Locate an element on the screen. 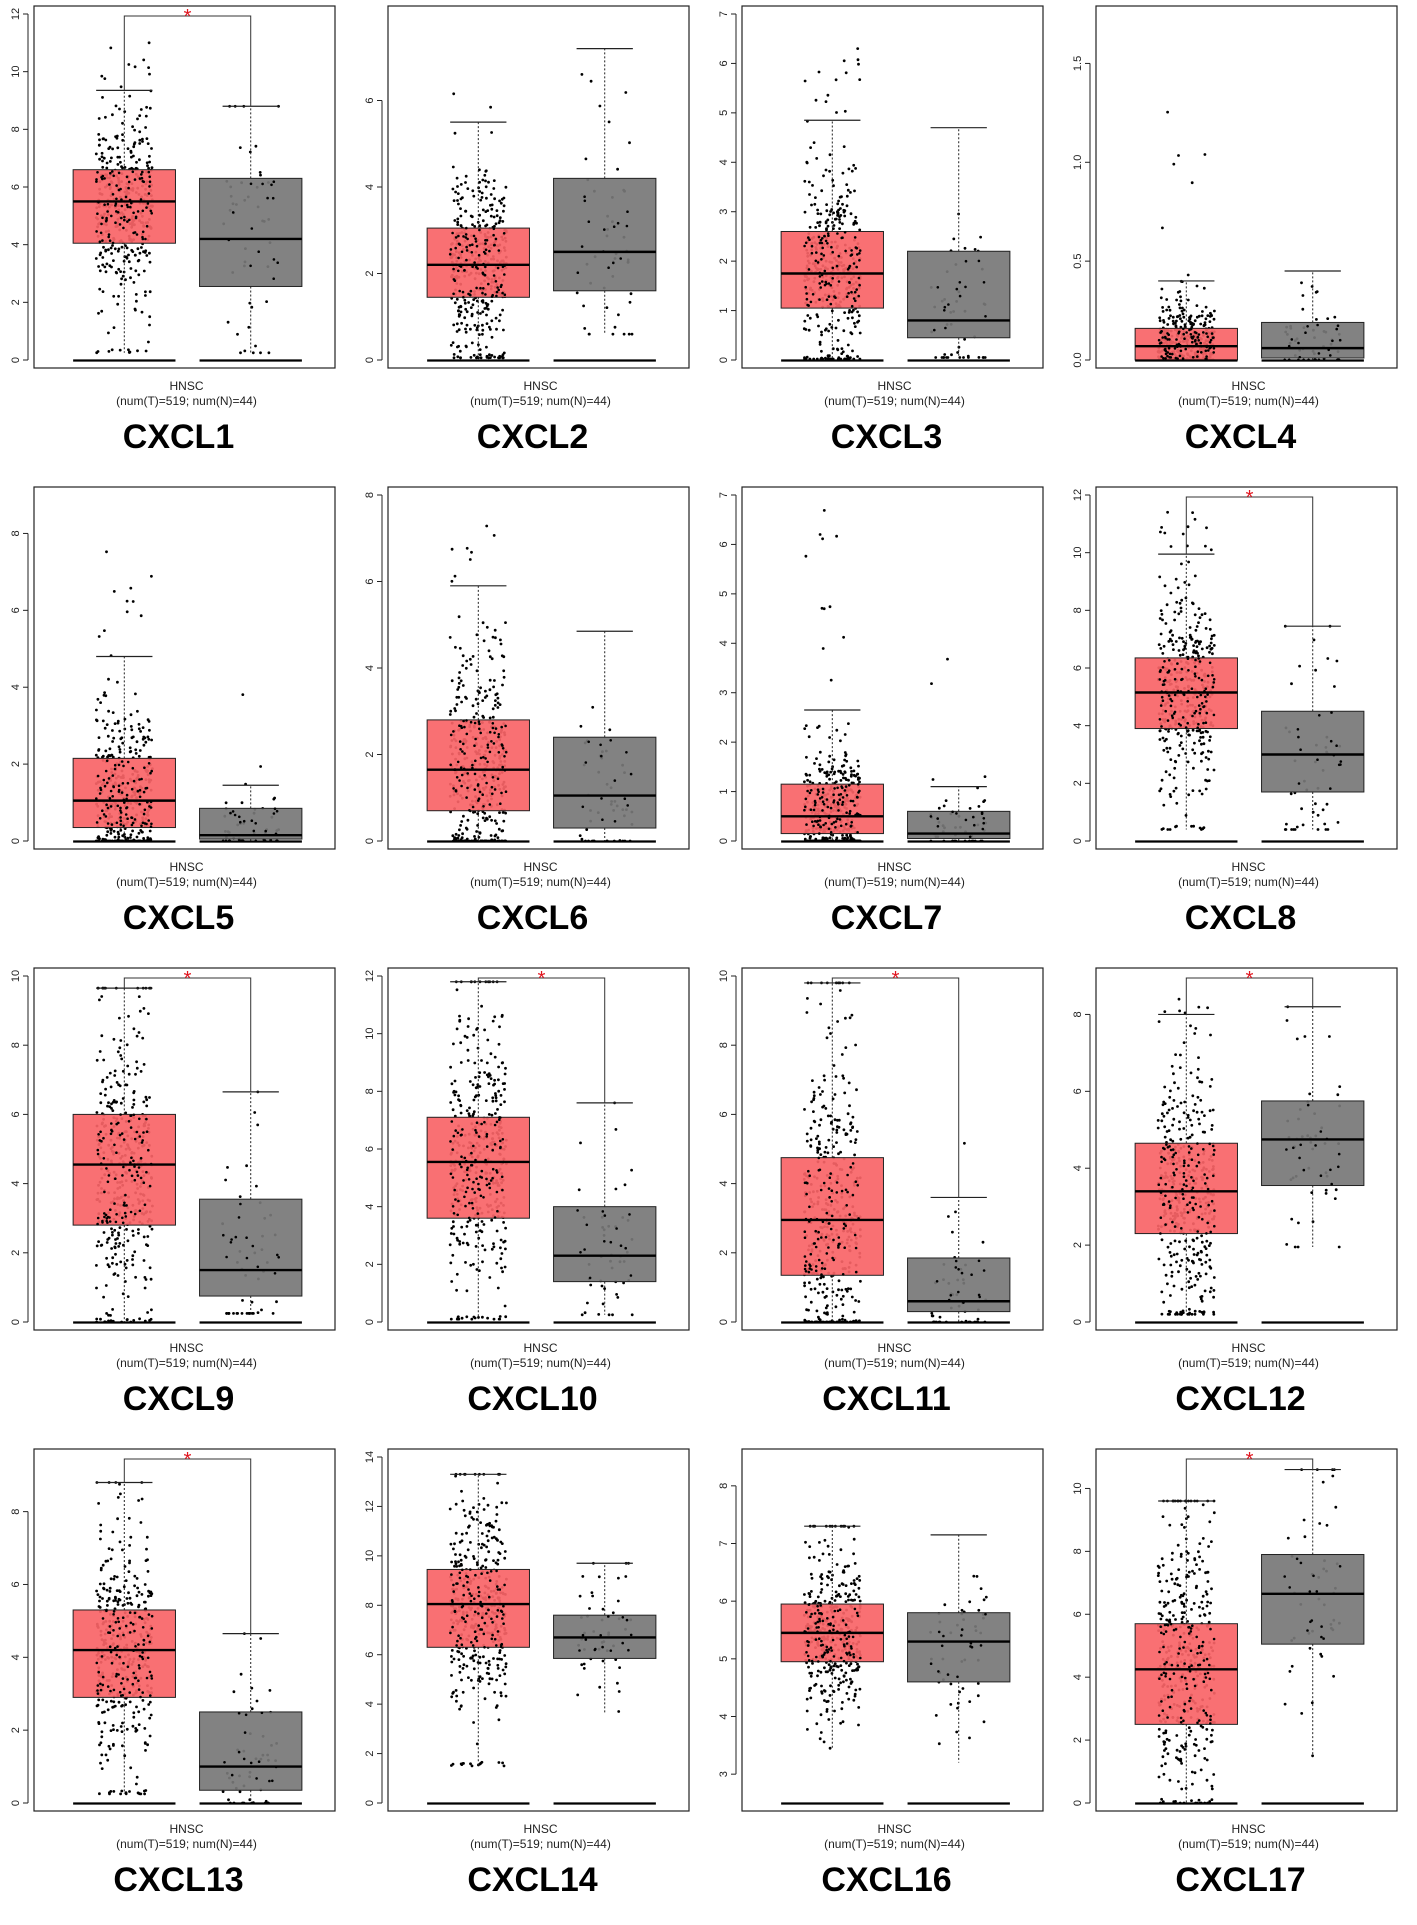 This screenshot has width=1417, height=1925. normal-box is located at coordinates (1313, 751).